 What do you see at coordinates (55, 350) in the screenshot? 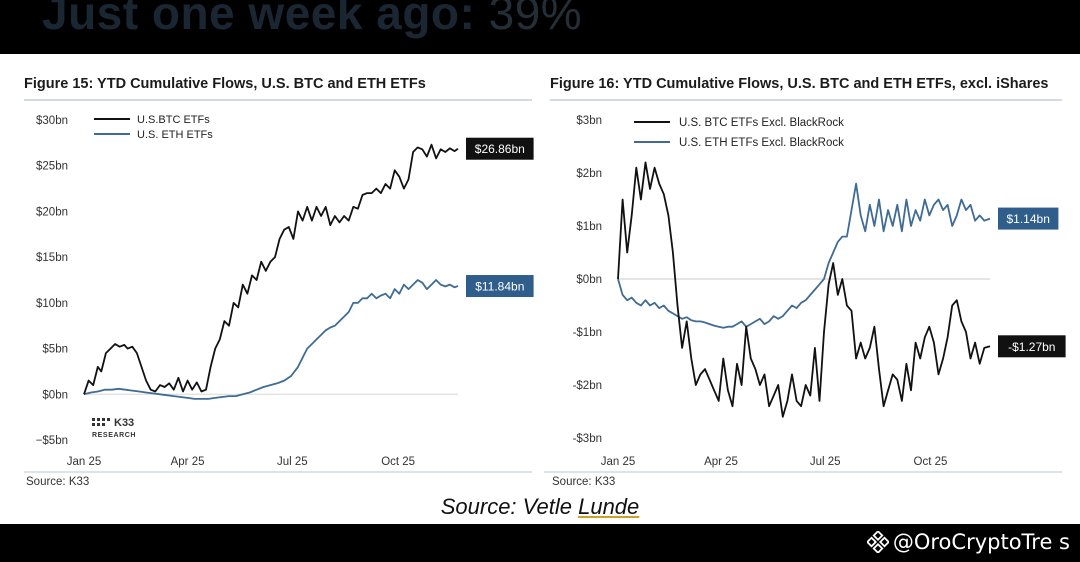
I see `y-tick-label: $5bn` at bounding box center [55, 350].